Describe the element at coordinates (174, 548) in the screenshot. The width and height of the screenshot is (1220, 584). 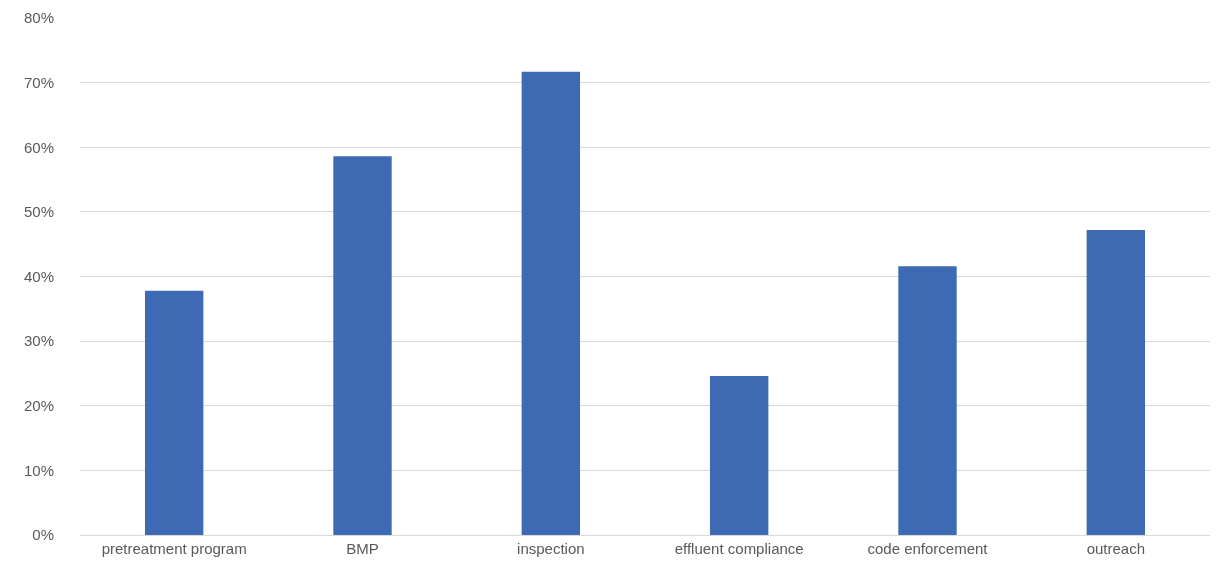
I see `x-tick-label: pretreatment program` at that location.